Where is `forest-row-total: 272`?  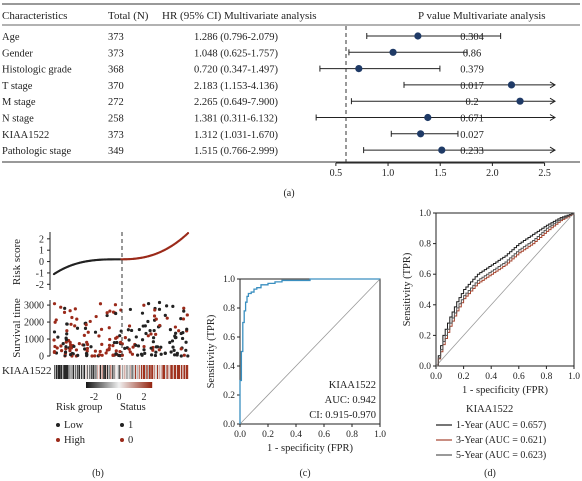
forest-row-total: 272 is located at coordinates (116, 102).